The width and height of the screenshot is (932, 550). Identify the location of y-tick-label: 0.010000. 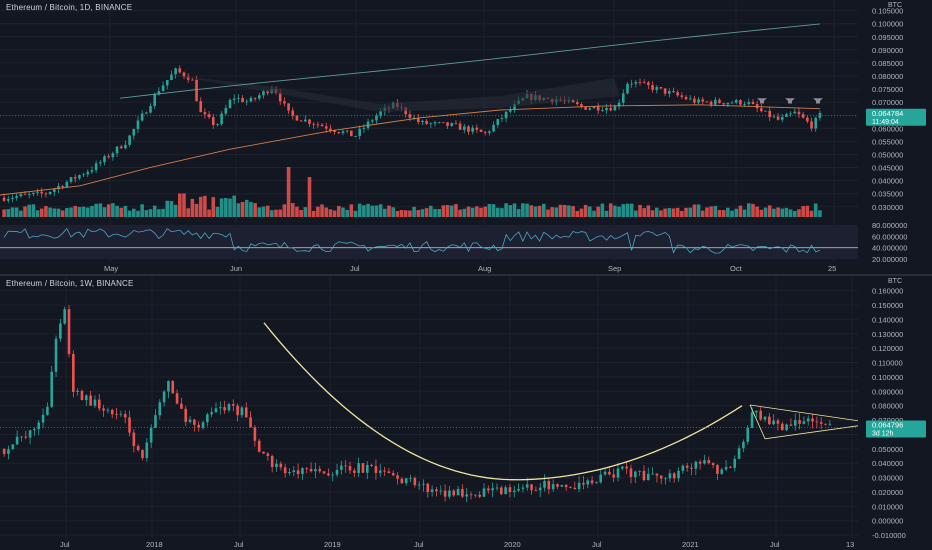
(887, 506).